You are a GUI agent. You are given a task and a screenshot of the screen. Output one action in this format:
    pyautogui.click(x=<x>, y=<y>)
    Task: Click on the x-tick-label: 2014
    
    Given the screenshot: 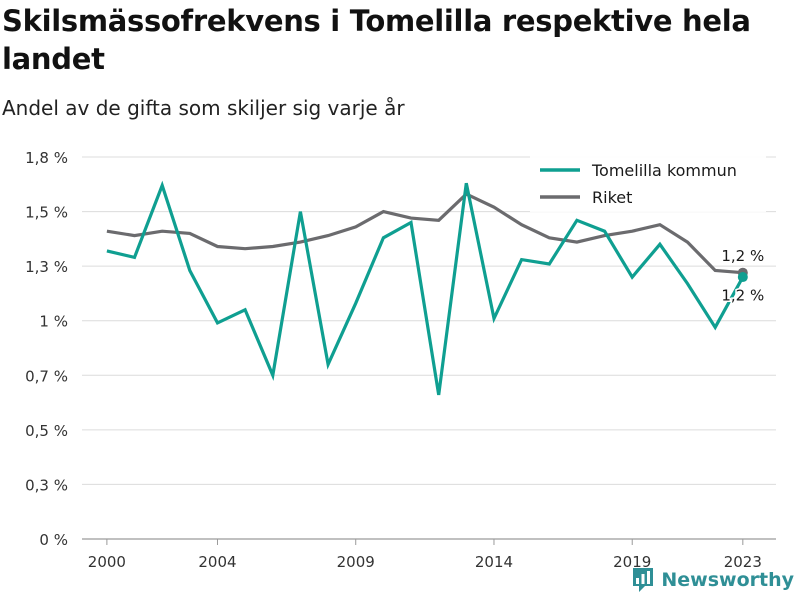 What is the action you would take?
    pyautogui.click(x=494, y=562)
    